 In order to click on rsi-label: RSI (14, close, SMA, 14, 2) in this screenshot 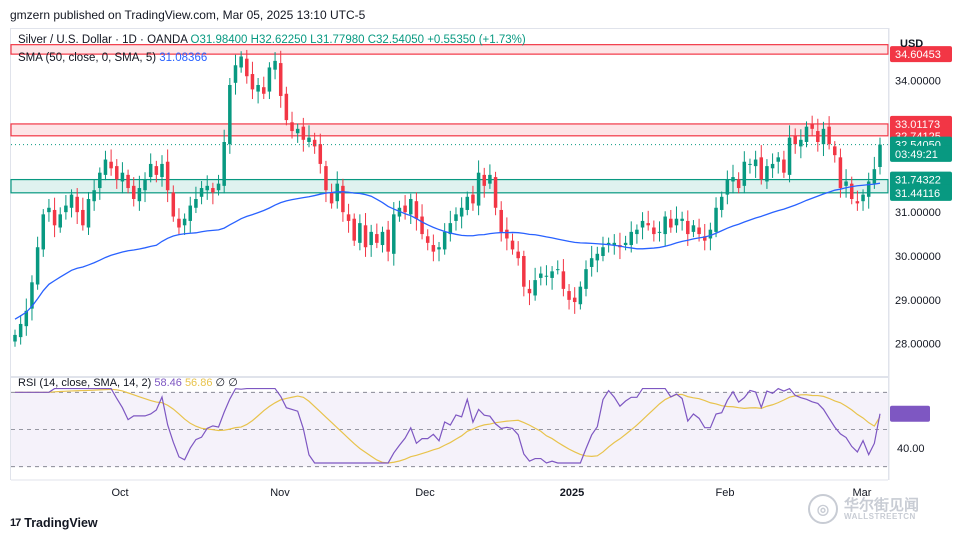, I will do `click(85, 383)`.